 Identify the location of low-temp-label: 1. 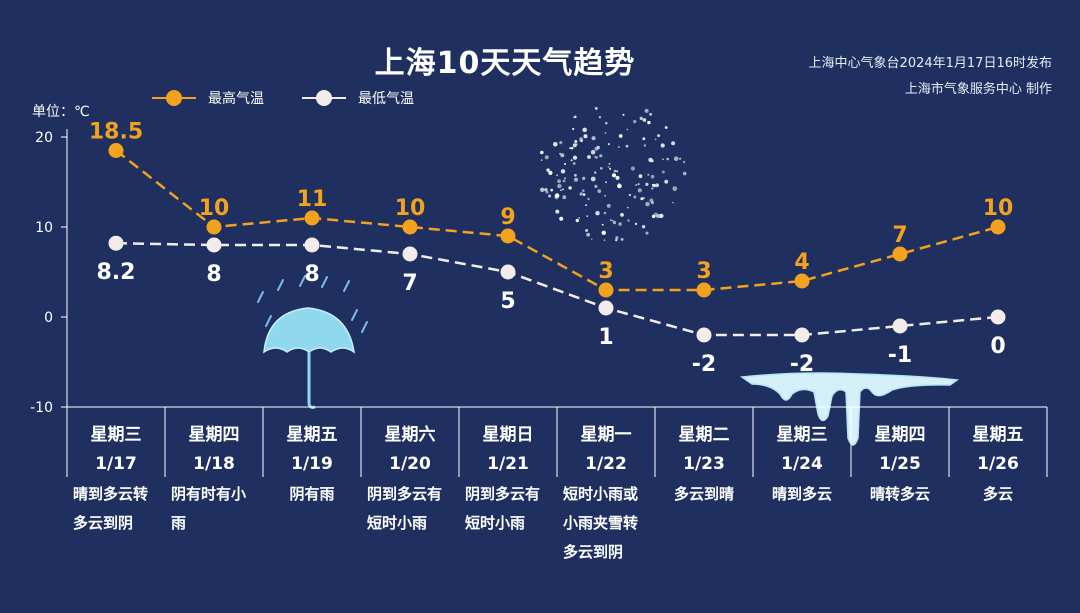
(605, 337).